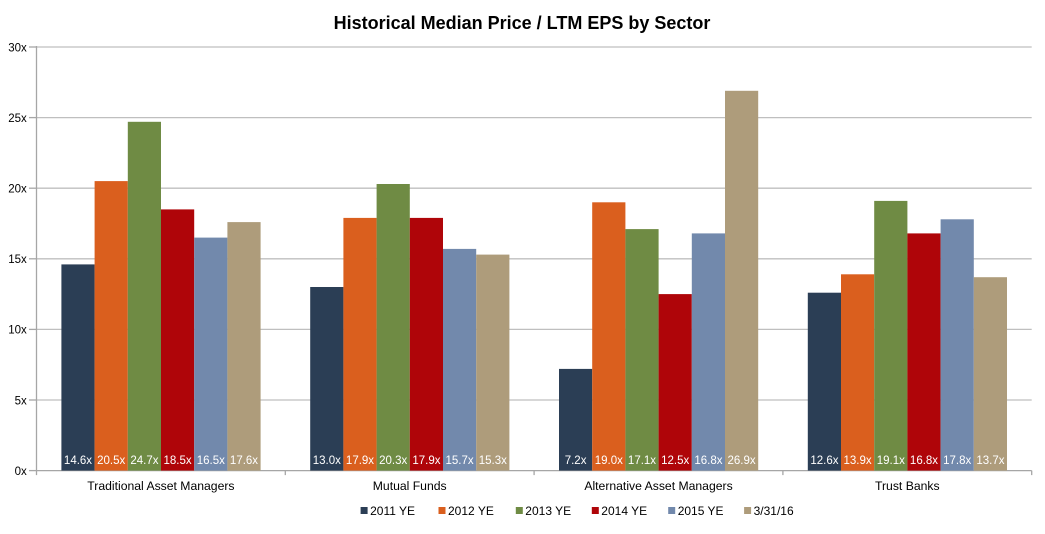  I want to click on svg-text: Mutual Funds, so click(410, 486).